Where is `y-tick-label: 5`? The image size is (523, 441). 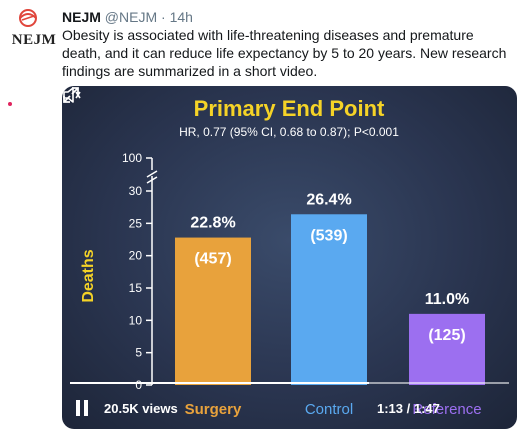 y-tick-label: 5 is located at coordinates (138, 353).